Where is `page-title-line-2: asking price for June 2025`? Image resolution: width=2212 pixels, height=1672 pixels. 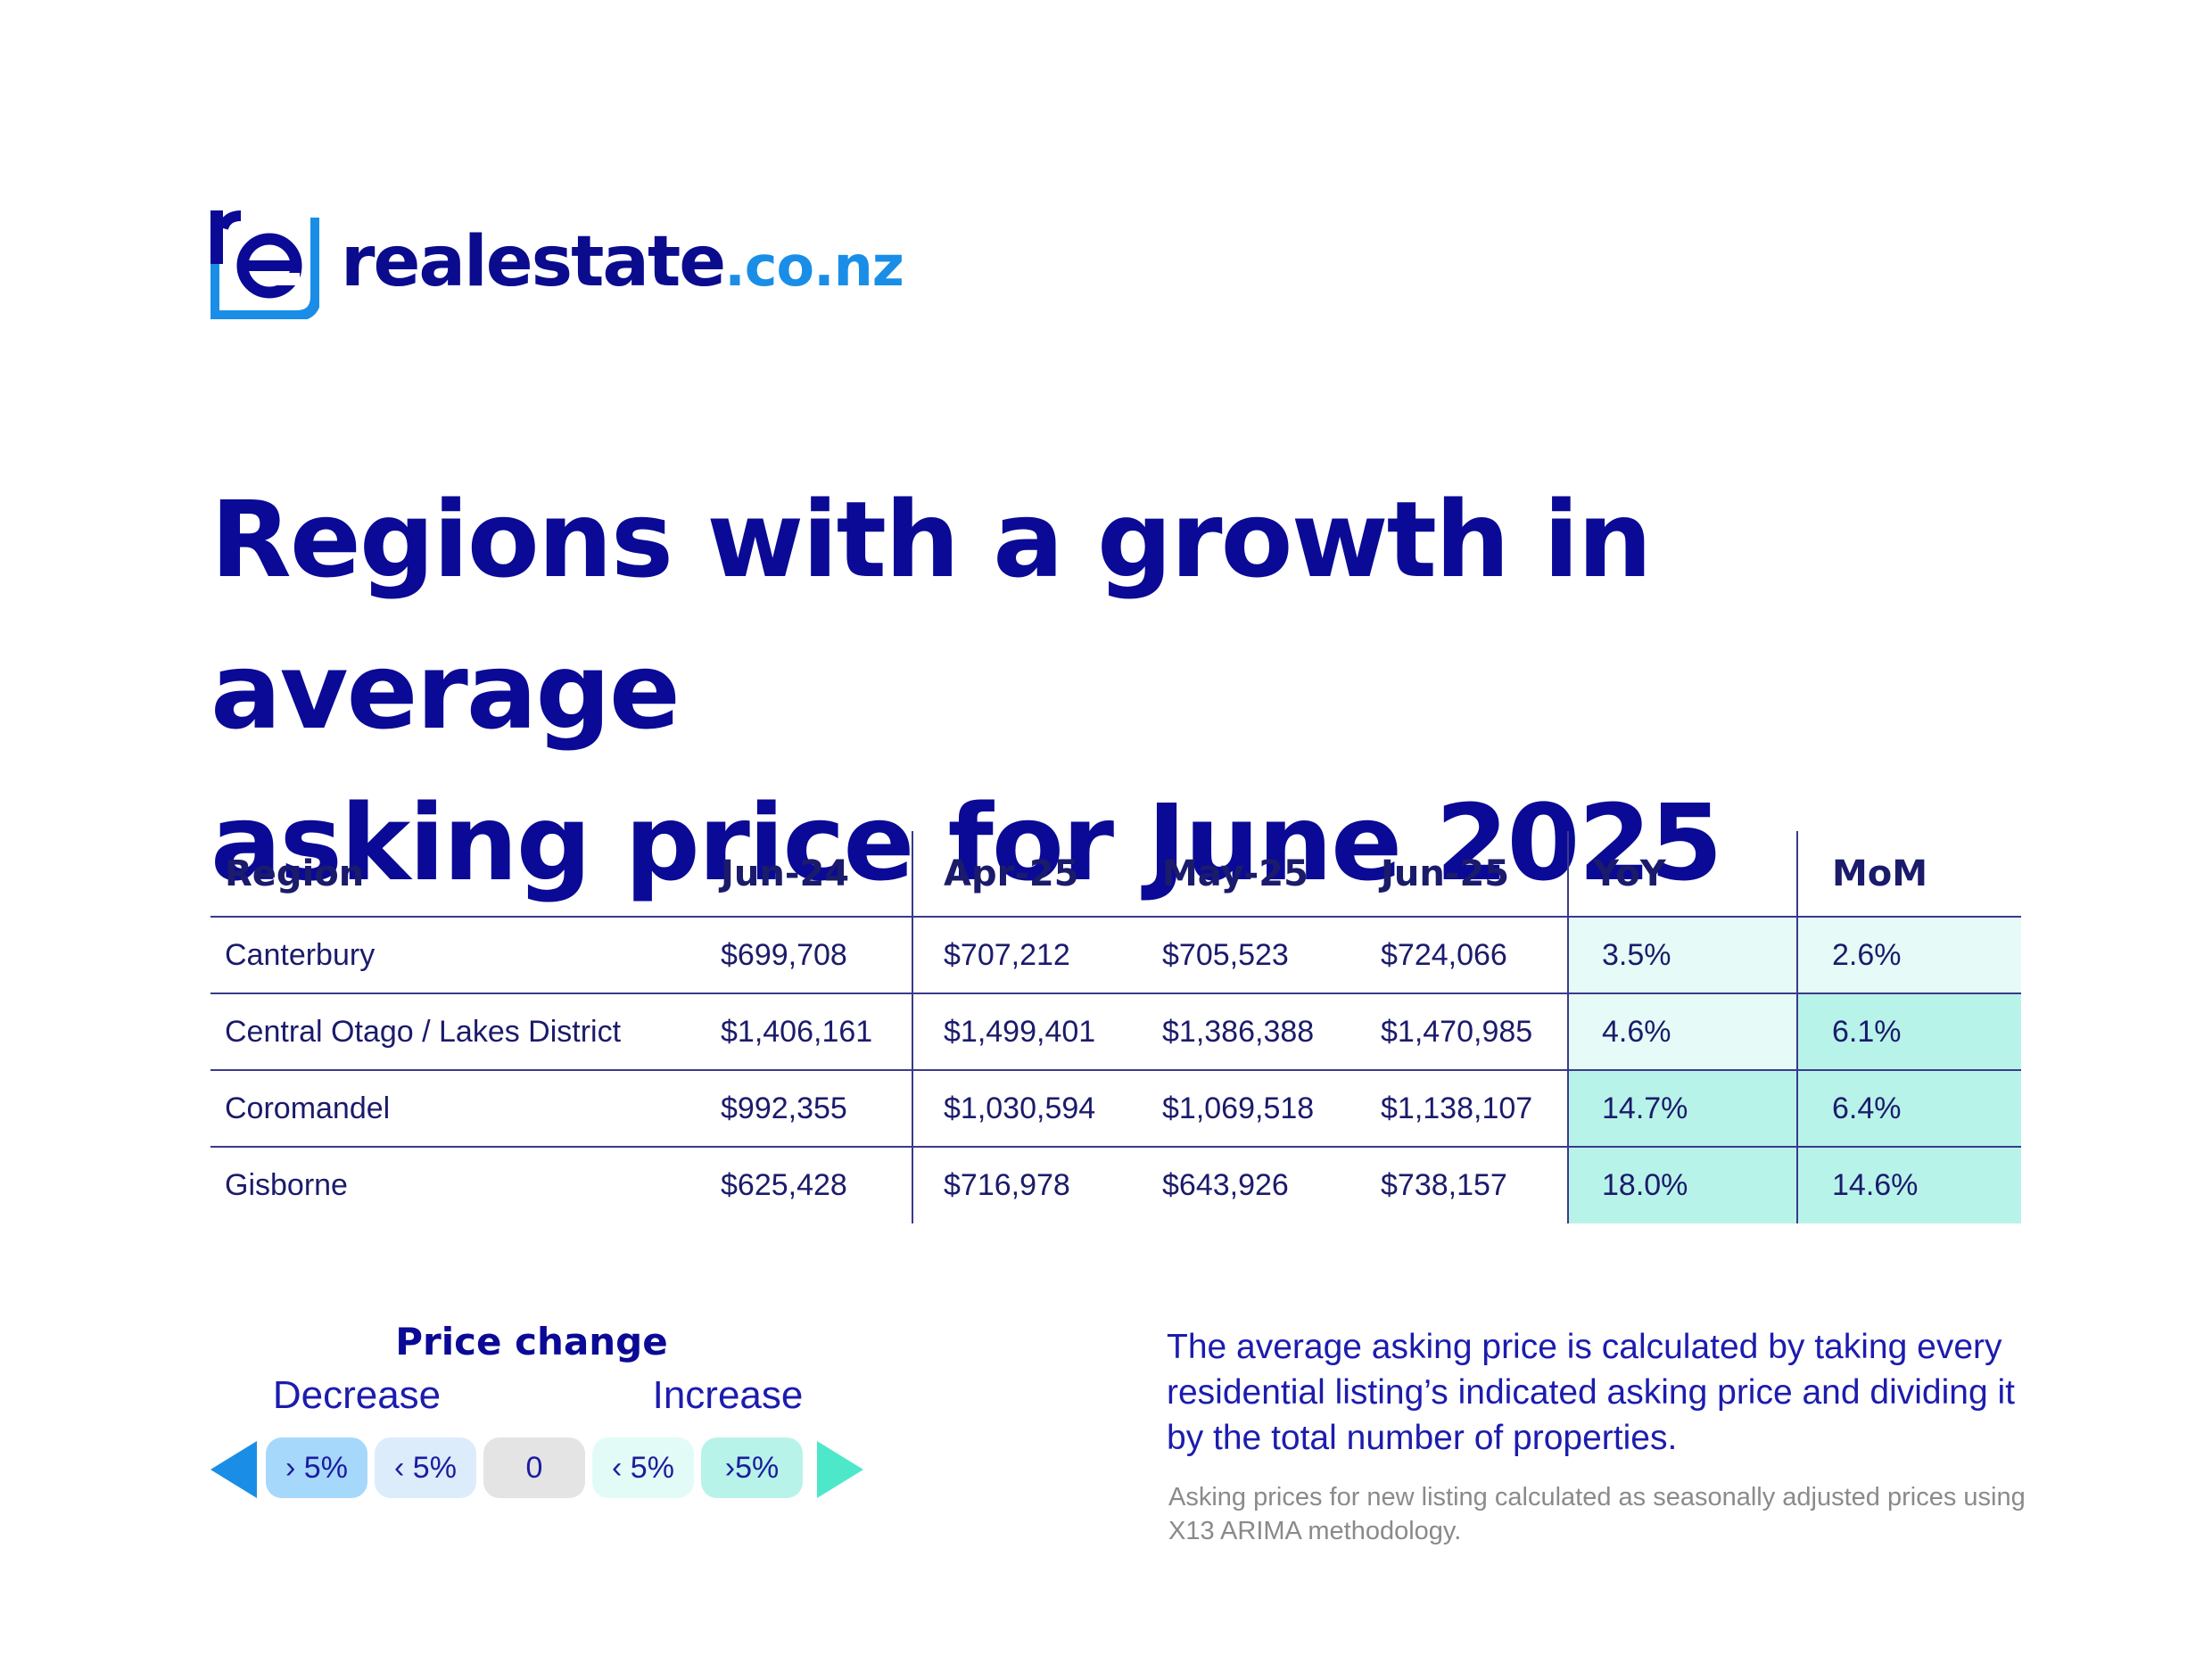 page-title-line-2: asking price for June 2025 is located at coordinates (967, 842).